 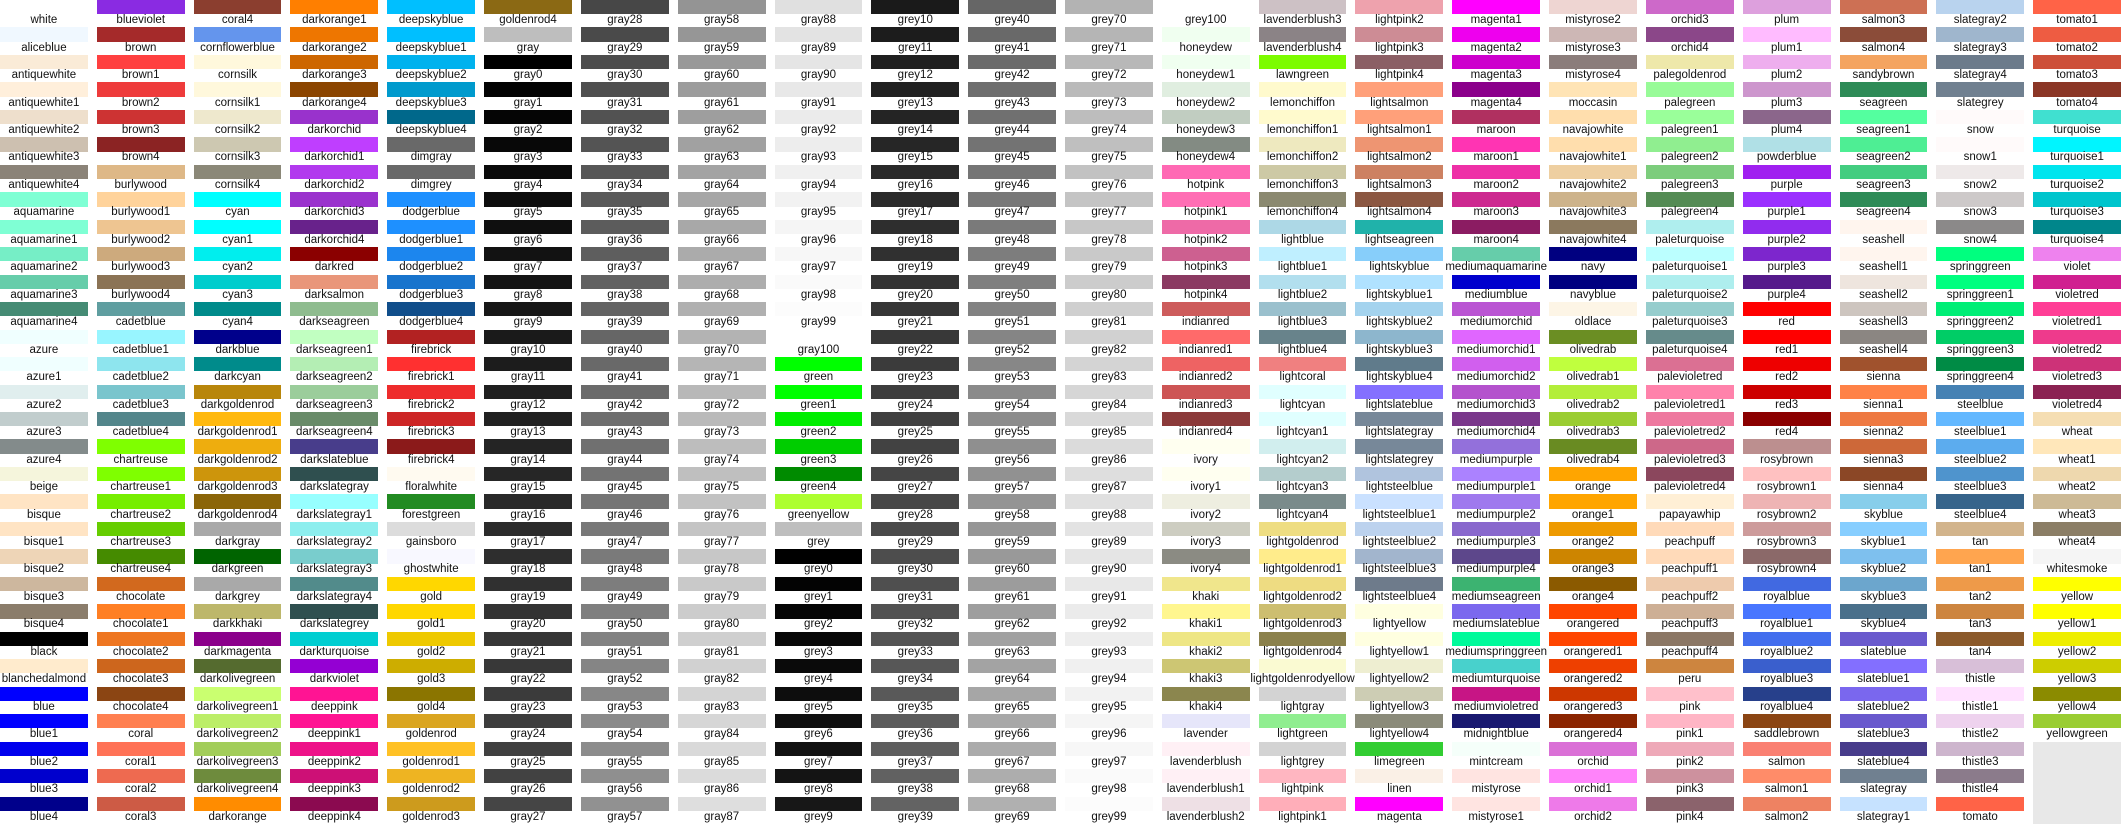 I want to click on color-name-label: tan, so click(x=1980, y=541).